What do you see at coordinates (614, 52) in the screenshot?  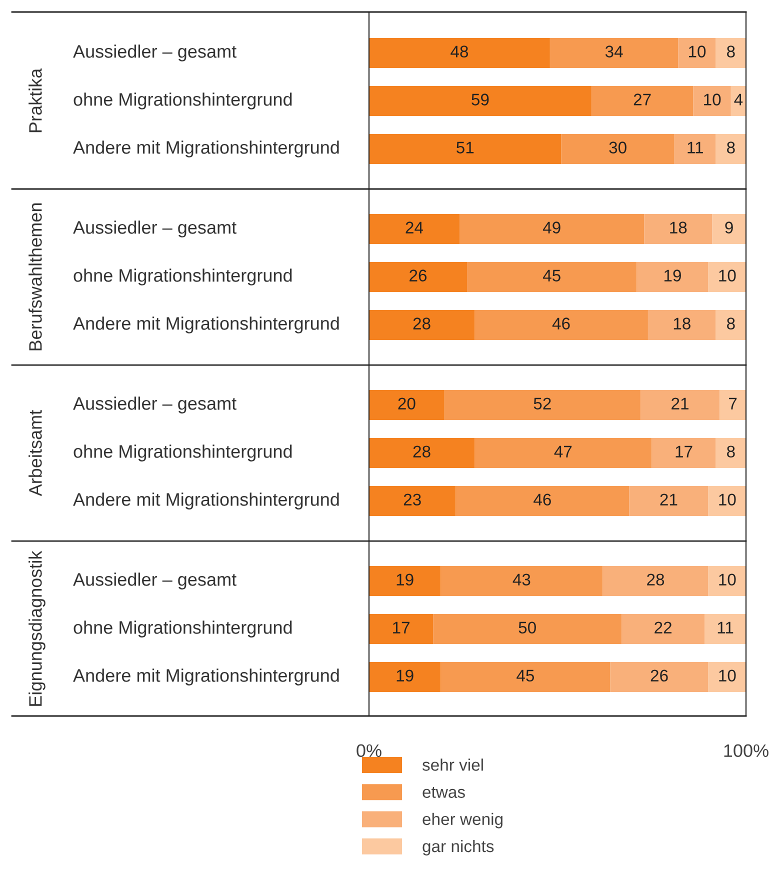 I see `data-label: 34` at bounding box center [614, 52].